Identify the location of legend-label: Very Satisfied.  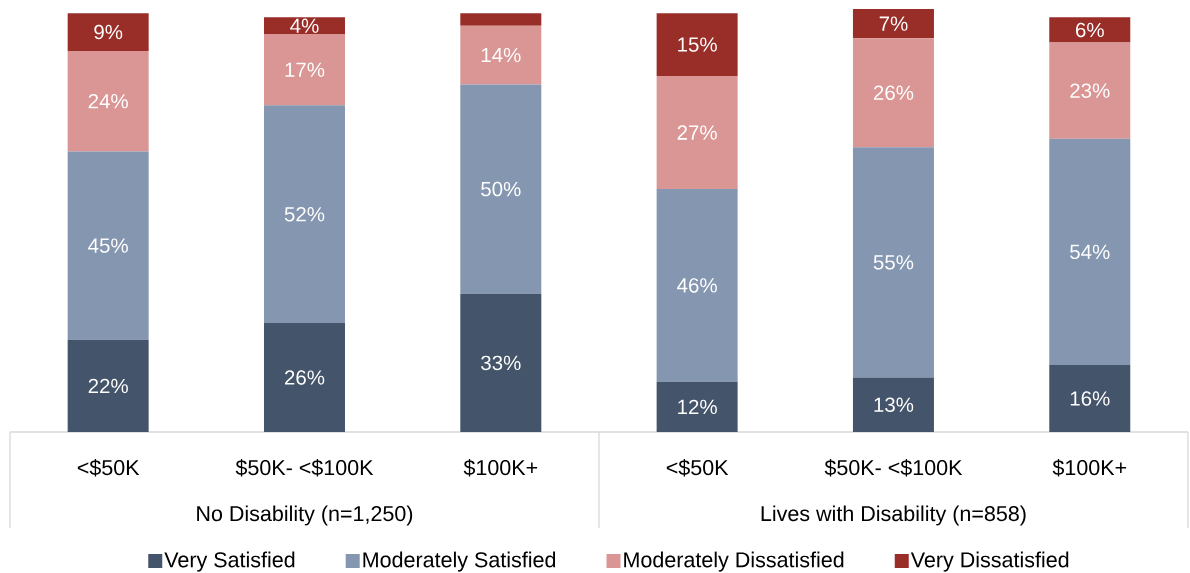
(229, 561).